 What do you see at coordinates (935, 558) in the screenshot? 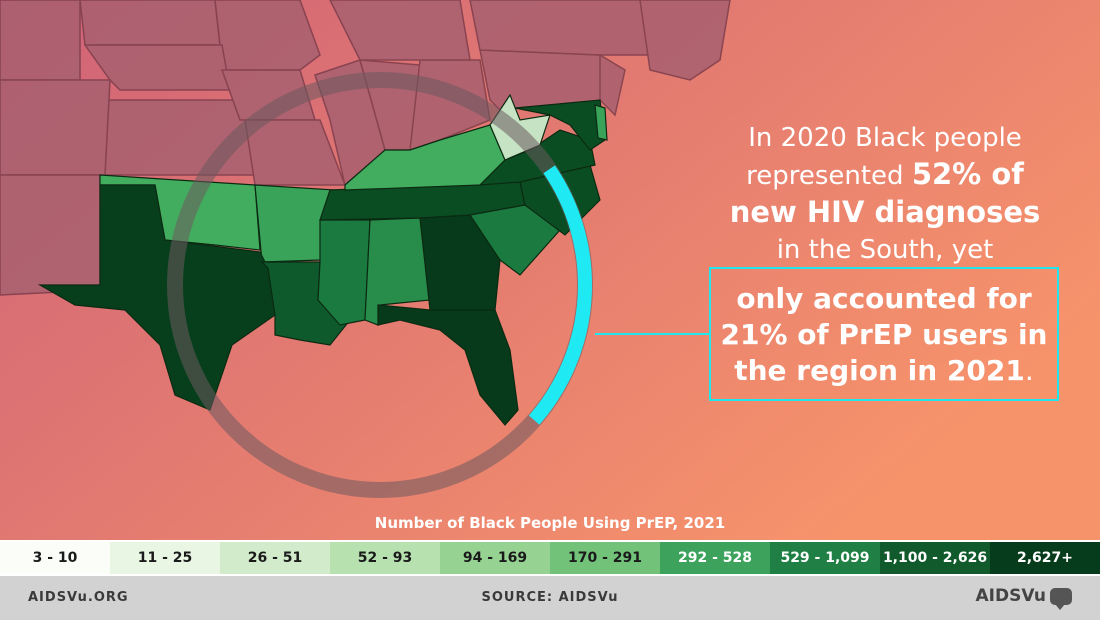
I see `legend-bin: 1,100 - 2,626` at bounding box center [935, 558].